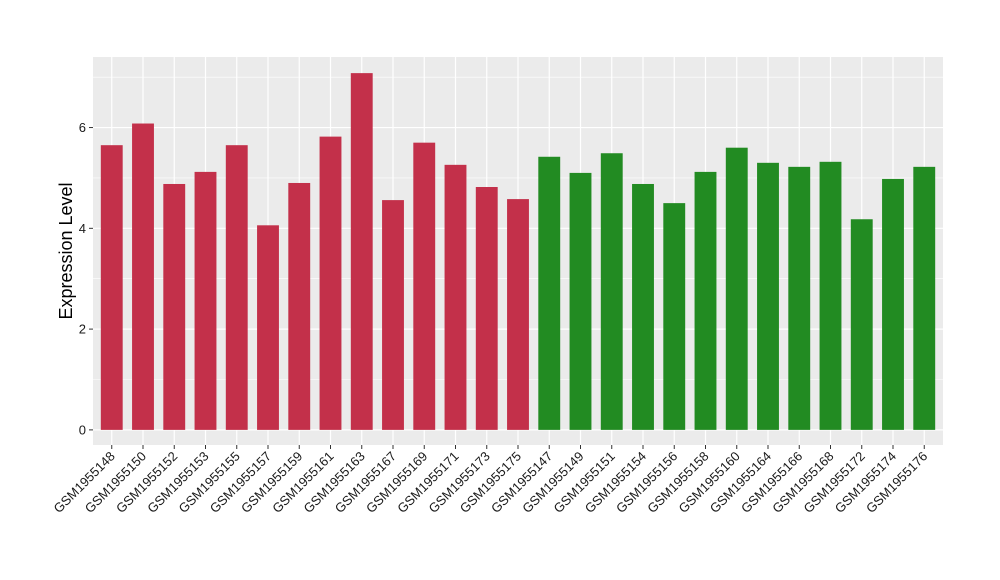 This screenshot has height=580, width=1000. I want to click on y-tick-label: 6, so click(82, 127).